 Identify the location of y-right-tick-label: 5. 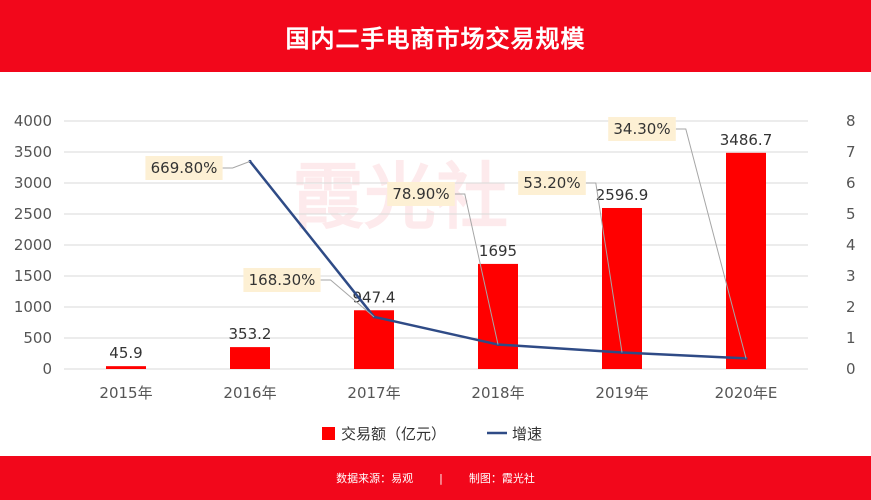
(851, 214).